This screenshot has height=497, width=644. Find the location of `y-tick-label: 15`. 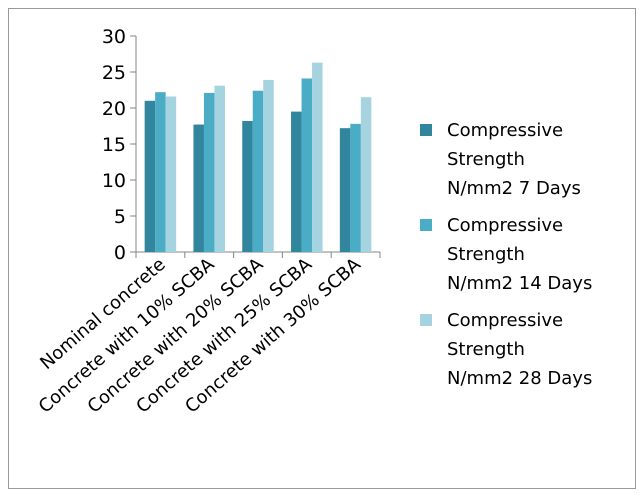

y-tick-label: 15 is located at coordinates (114, 145).